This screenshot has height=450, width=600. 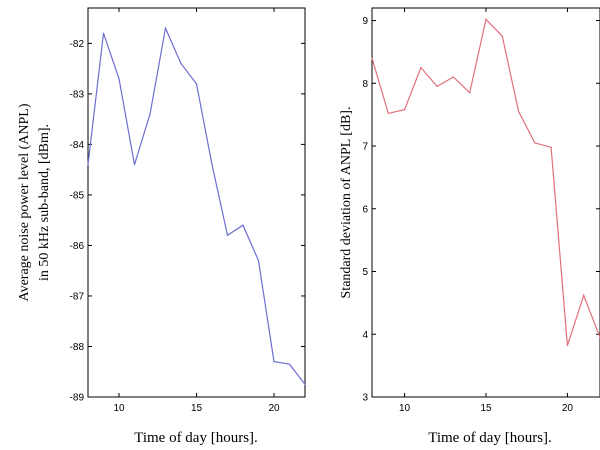 I want to click on y-tick-label: -84, so click(x=77, y=145).